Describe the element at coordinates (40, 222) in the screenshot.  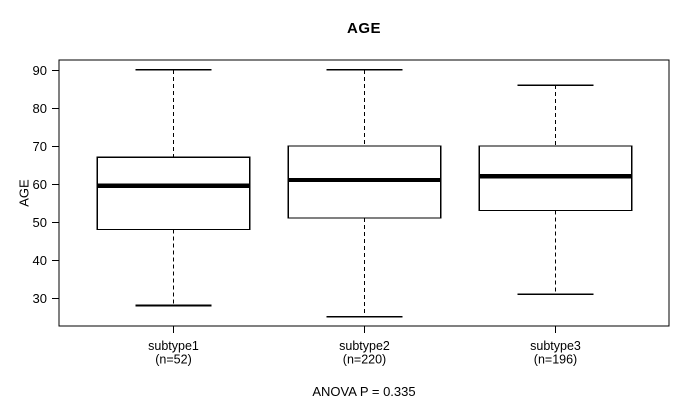
I see `y-tick-label: 50` at that location.